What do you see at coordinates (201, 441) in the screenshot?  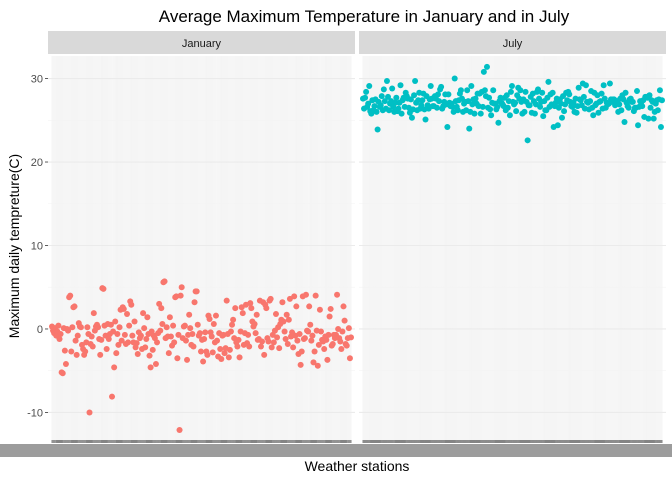 I see `x-ticks-january` at bounding box center [201, 441].